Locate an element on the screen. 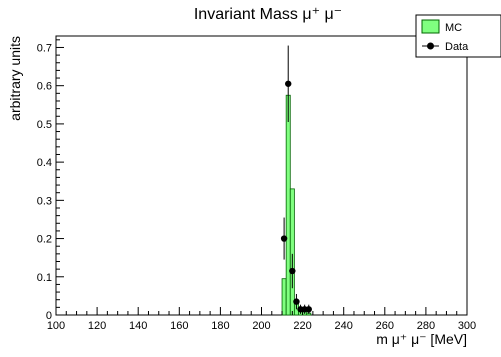  x-axis-ticks: 100 120 140 160 180 200 220 240 260 280 300 is located at coordinates (261, 319).